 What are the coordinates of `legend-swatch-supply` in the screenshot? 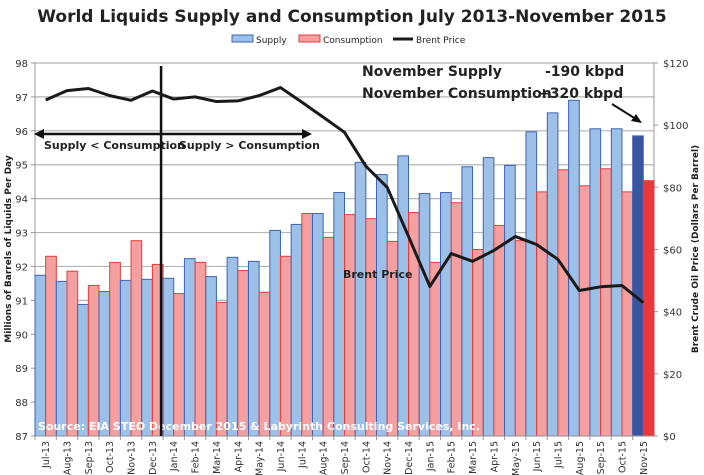 It's located at (242, 38).